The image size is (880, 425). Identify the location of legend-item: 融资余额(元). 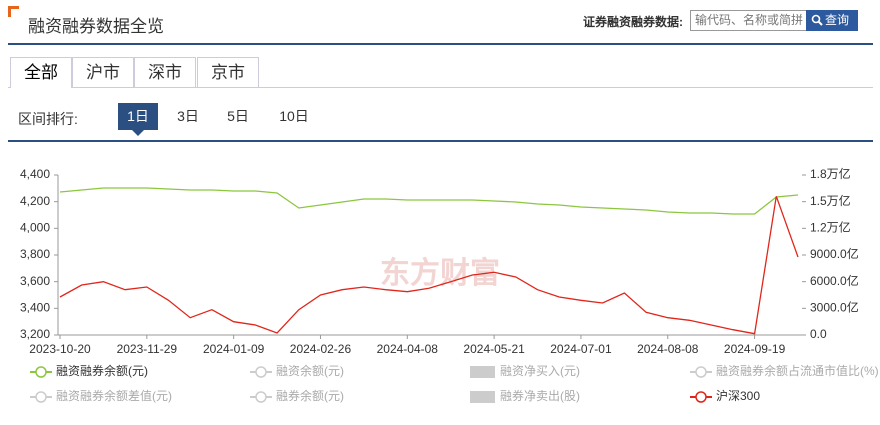
(297, 370).